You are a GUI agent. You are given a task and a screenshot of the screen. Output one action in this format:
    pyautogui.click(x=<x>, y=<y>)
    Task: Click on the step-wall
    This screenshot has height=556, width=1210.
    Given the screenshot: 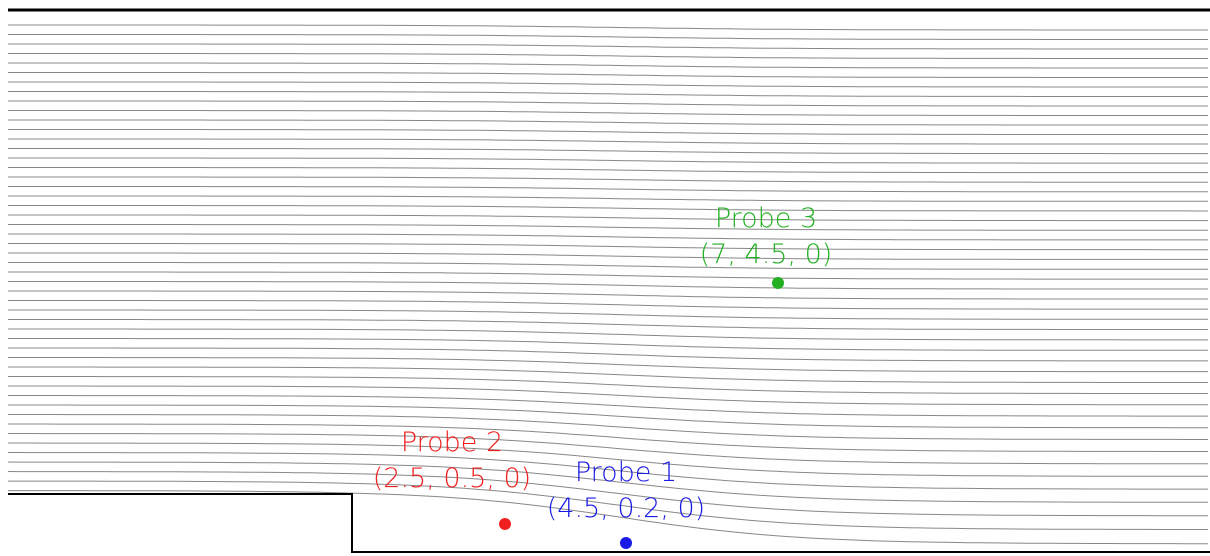 What is the action you would take?
    pyautogui.click(x=609, y=523)
    